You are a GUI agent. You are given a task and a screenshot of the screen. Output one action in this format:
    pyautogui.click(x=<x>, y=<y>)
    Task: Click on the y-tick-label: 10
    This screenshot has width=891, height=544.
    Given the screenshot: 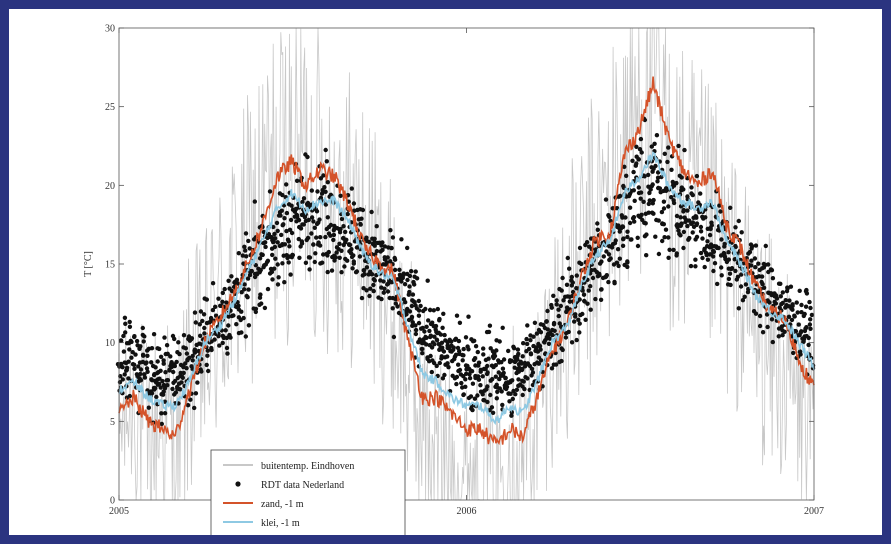 What is the action you would take?
    pyautogui.click(x=110, y=343)
    